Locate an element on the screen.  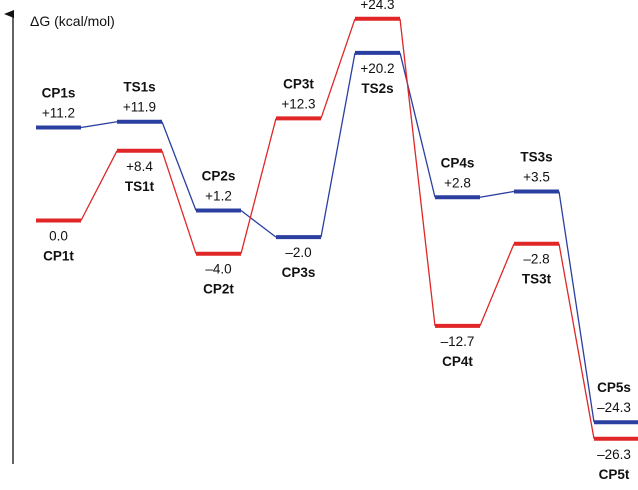
value-label-ts1t: +8.4 is located at coordinates (139, 166).